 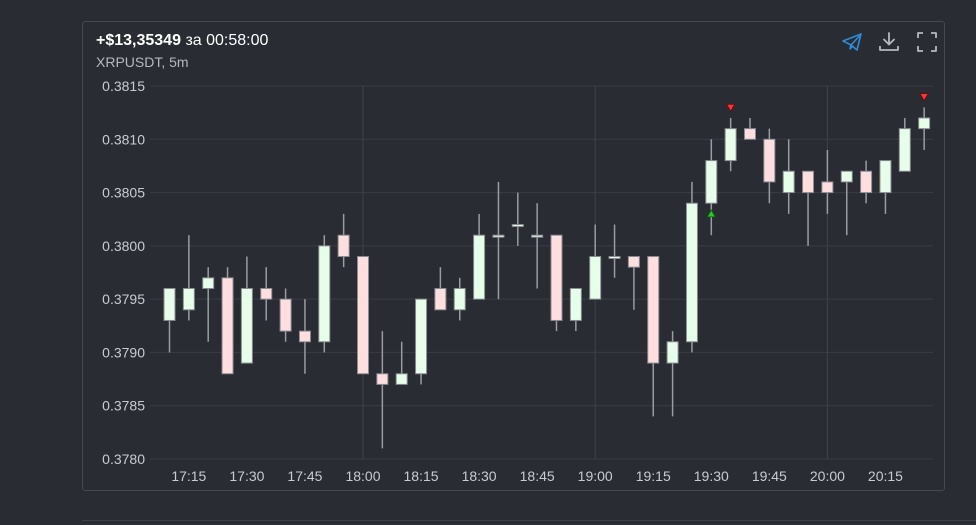 I want to click on trade-title: +$13,35349 за 00:58:00, so click(x=182, y=41).